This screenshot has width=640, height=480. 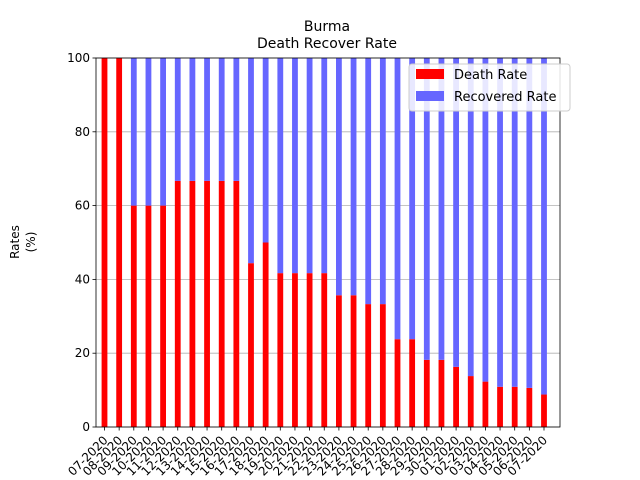 What do you see at coordinates (31, 242) in the screenshot?
I see `y-axis-label-line-2: (%)` at bounding box center [31, 242].